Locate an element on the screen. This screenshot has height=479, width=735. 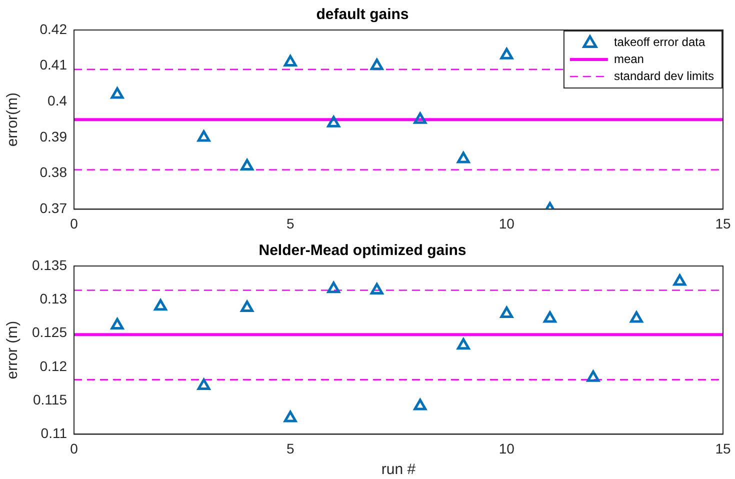
y-tick-label: 0.39 is located at coordinates (54, 136).